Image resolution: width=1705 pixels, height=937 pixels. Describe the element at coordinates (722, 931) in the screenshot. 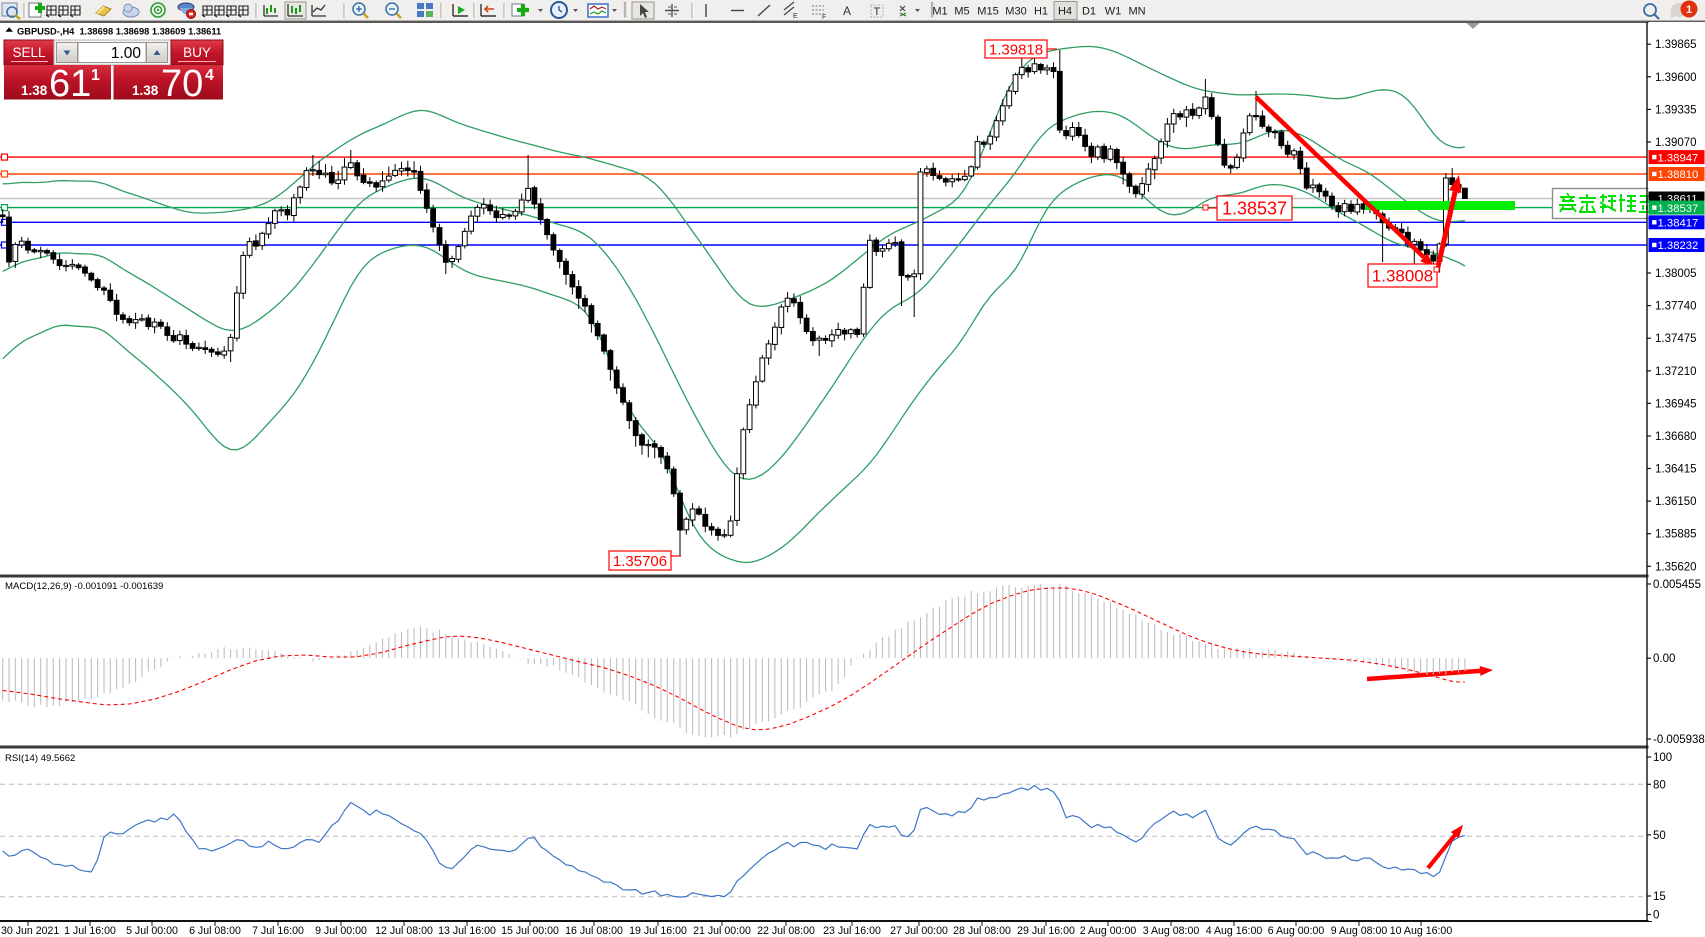

I see `svg-text: 21 Jul 00:00` at that location.